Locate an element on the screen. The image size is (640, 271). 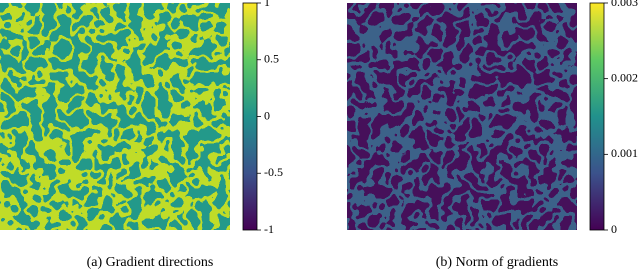
colorbar-tick-label: 0.002 is located at coordinates (624, 77).